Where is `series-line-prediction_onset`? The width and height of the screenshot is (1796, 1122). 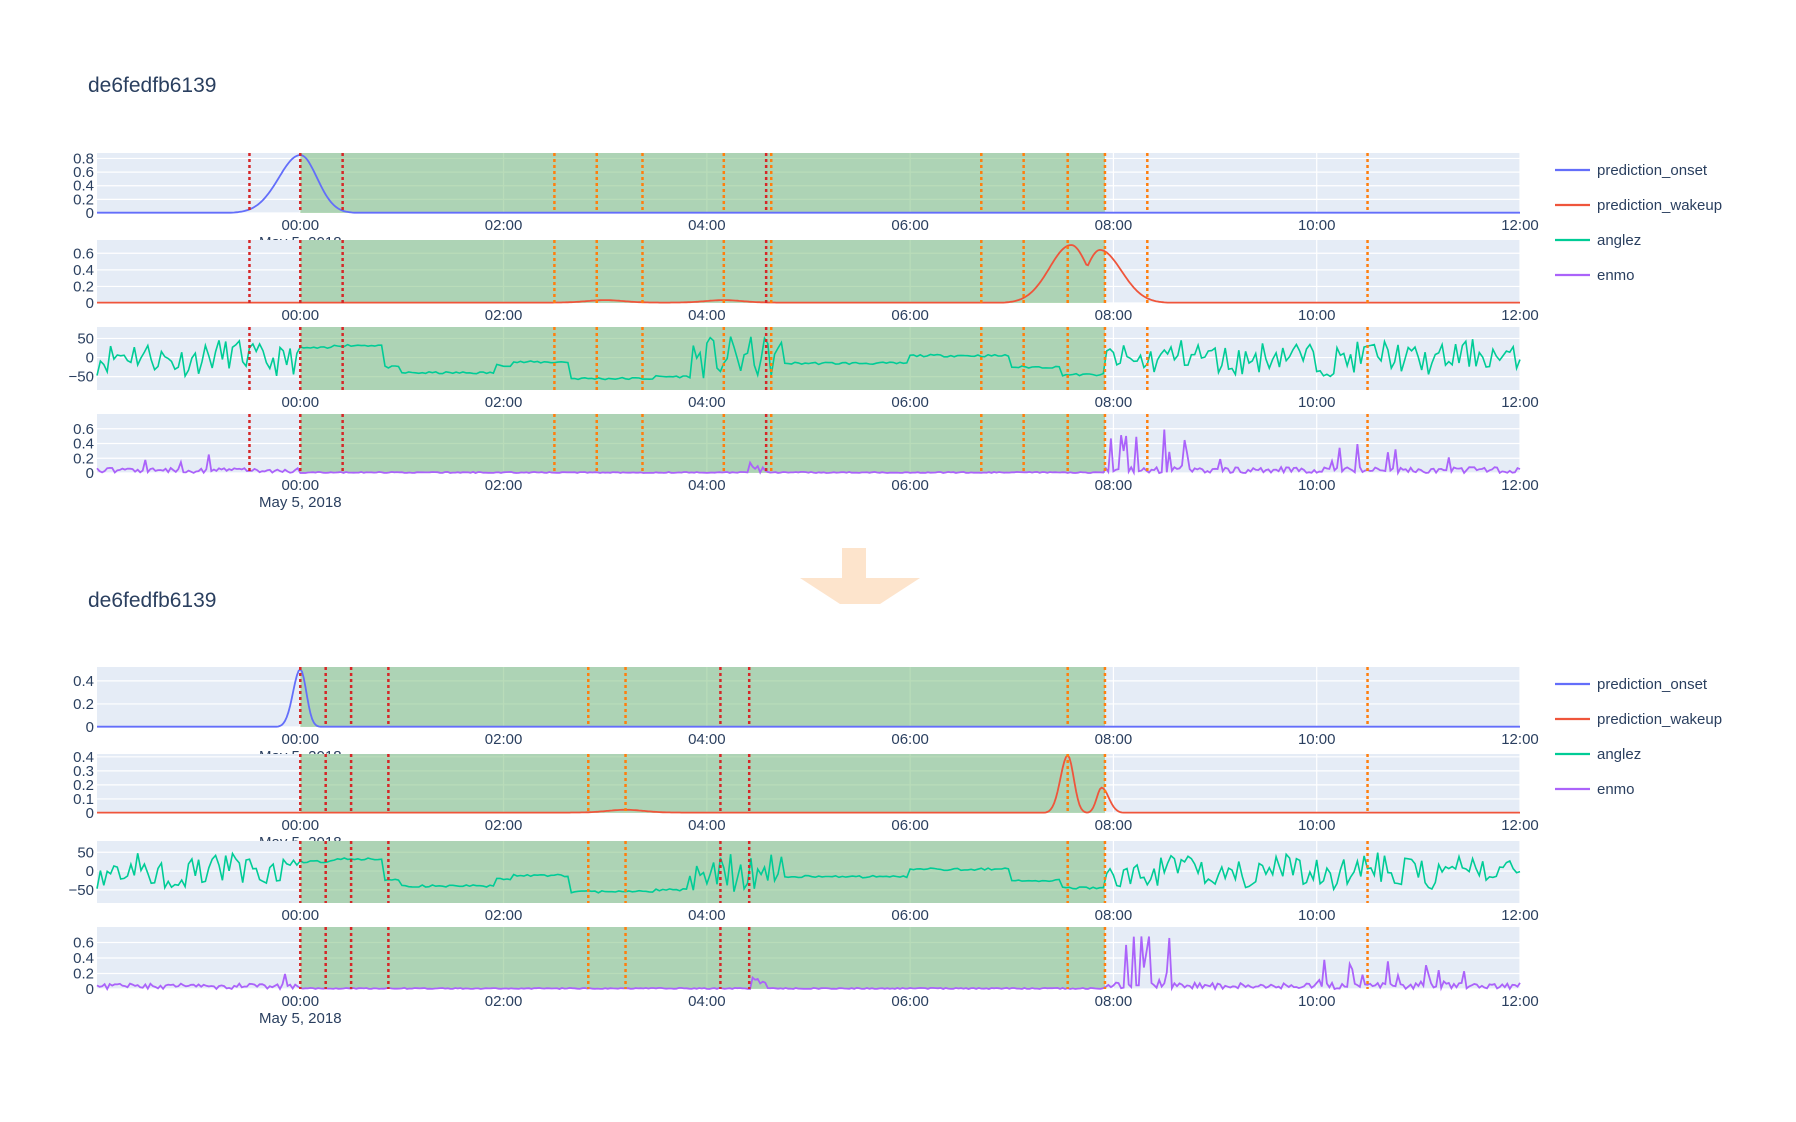 series-line-prediction_onset is located at coordinates (808, 184).